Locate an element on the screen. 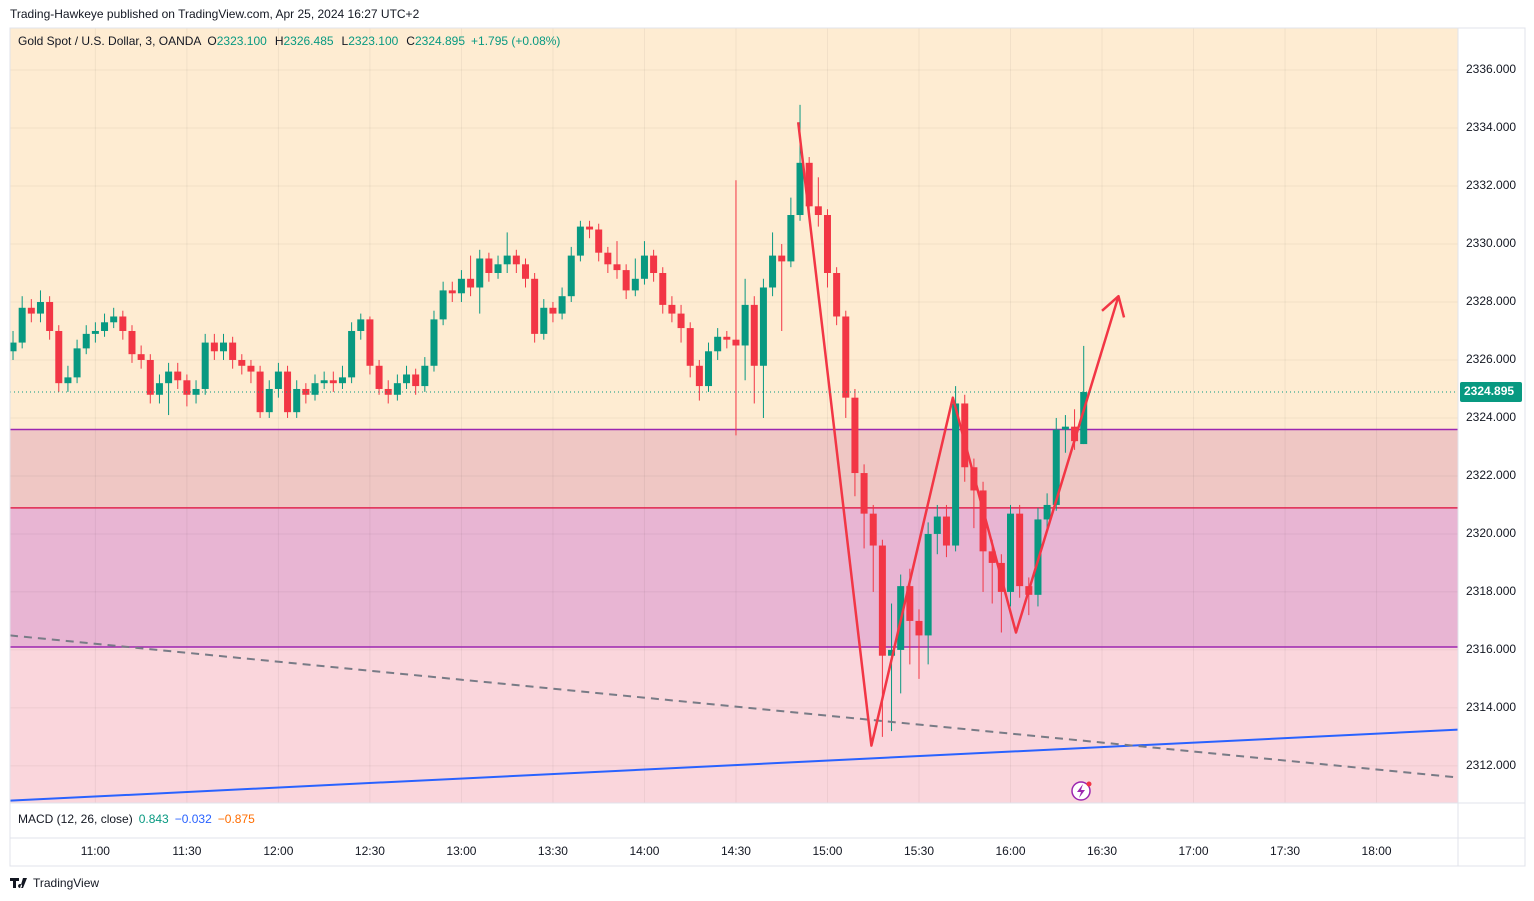 This screenshot has height=901, width=1534. brand: TradingView is located at coordinates (66, 883).